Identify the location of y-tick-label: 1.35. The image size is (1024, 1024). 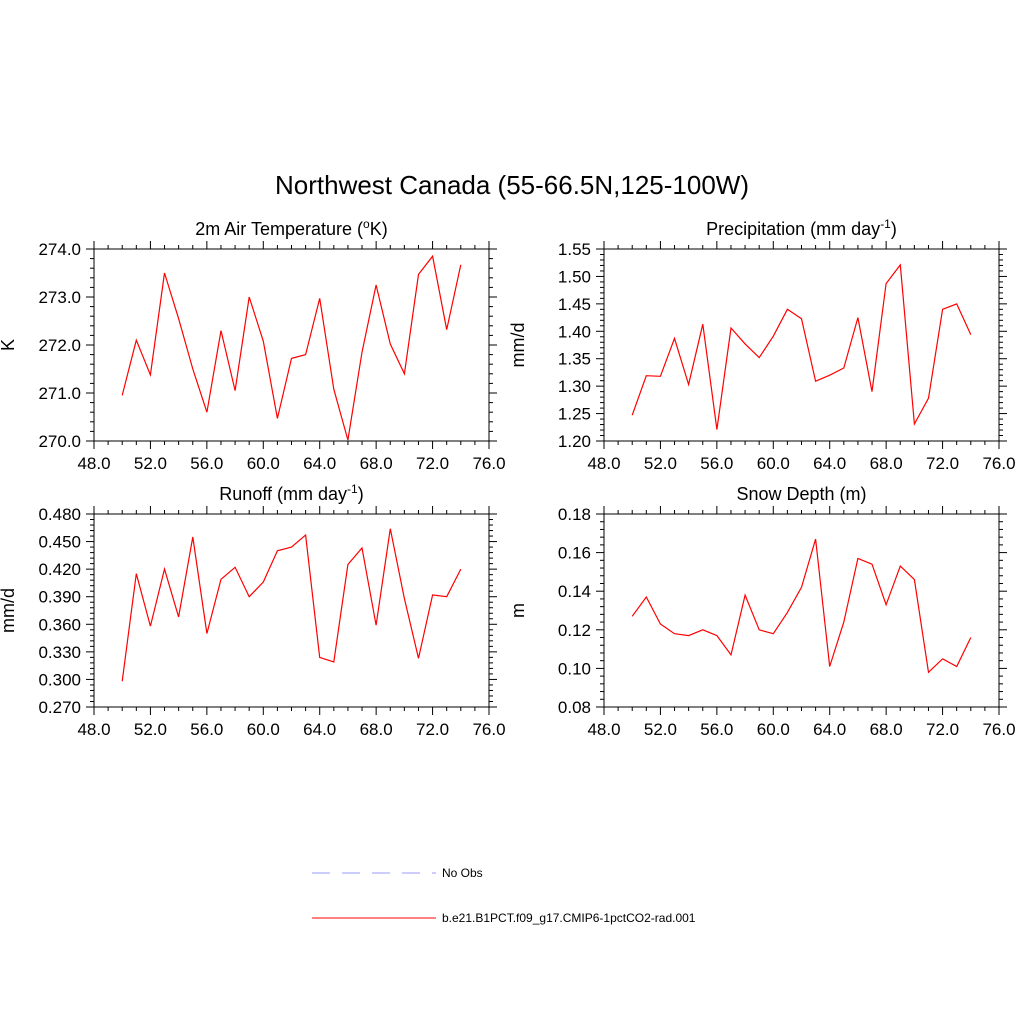
(574, 359).